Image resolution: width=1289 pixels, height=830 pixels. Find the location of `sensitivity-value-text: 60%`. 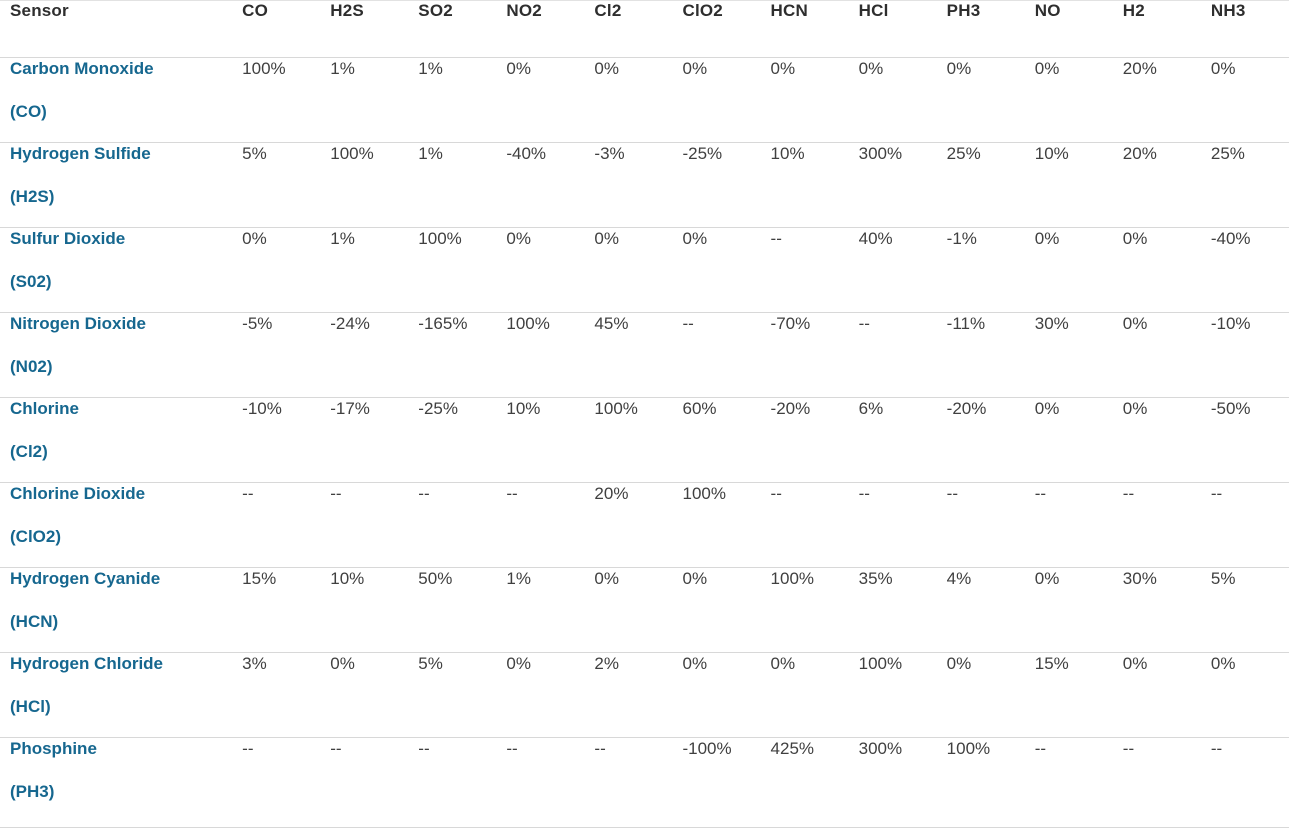

sensitivity-value-text: 60% is located at coordinates (699, 408).